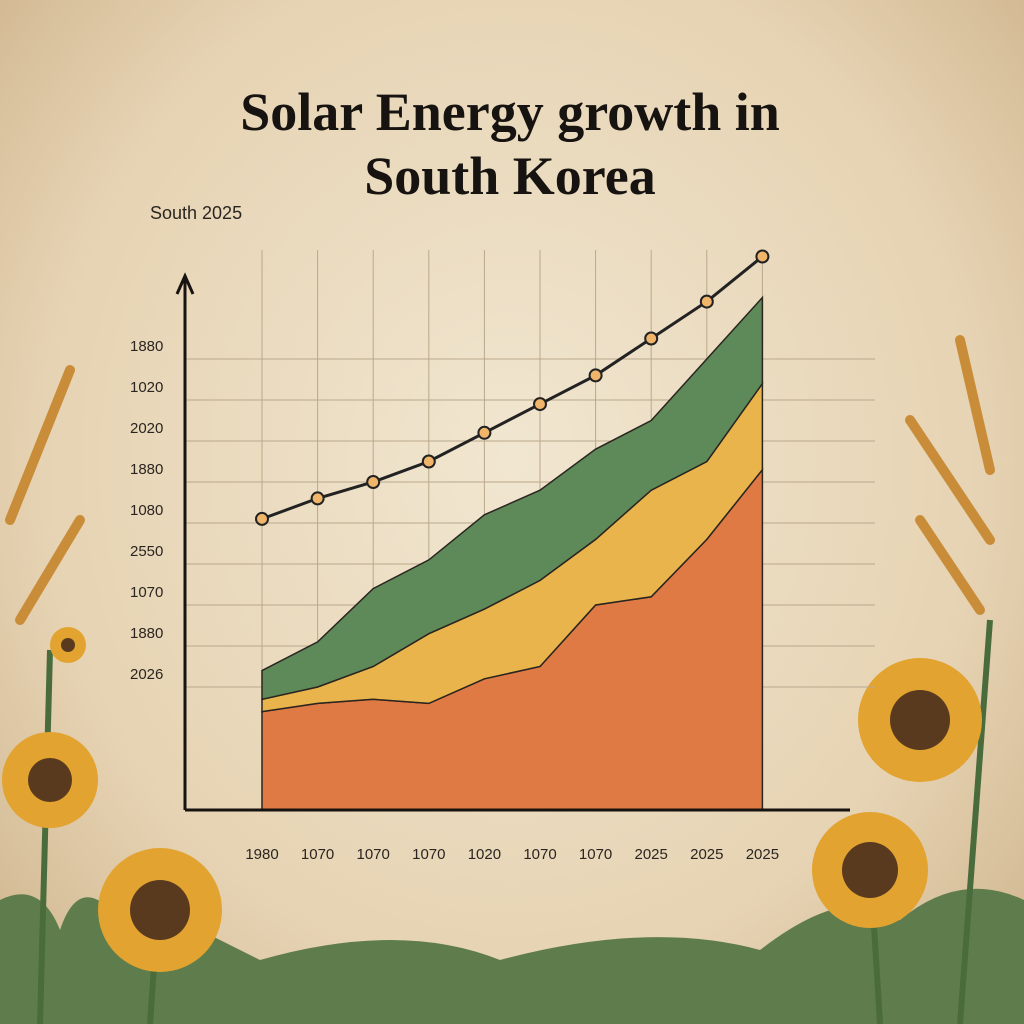  I want to click on y-tick-label: 1020, so click(146, 387).